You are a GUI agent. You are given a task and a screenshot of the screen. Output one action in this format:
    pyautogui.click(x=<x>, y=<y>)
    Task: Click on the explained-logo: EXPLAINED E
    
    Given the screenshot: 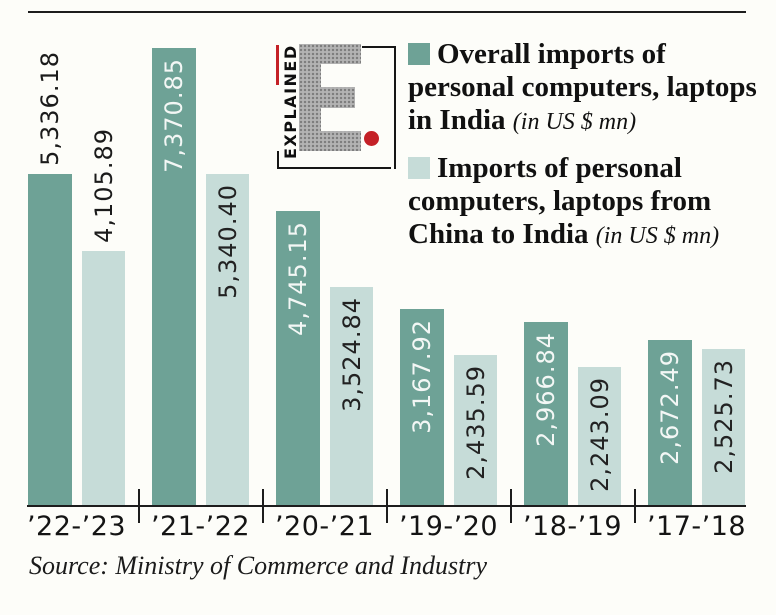 What is the action you would take?
    pyautogui.click(x=334, y=104)
    